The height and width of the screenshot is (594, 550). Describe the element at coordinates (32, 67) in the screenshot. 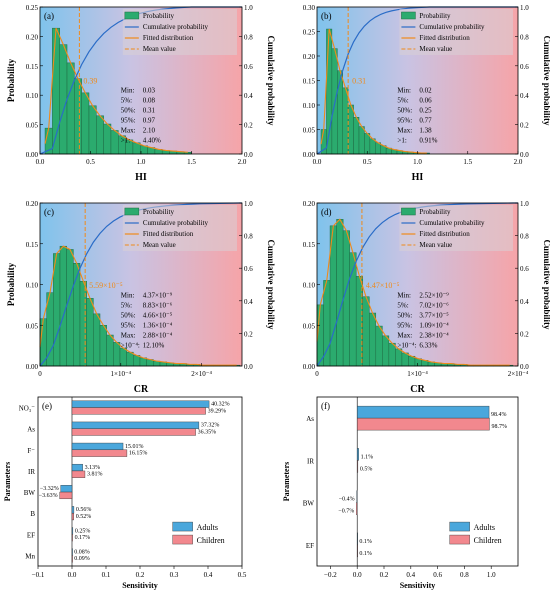

I see `y-tick-label: 0.15` at that location.